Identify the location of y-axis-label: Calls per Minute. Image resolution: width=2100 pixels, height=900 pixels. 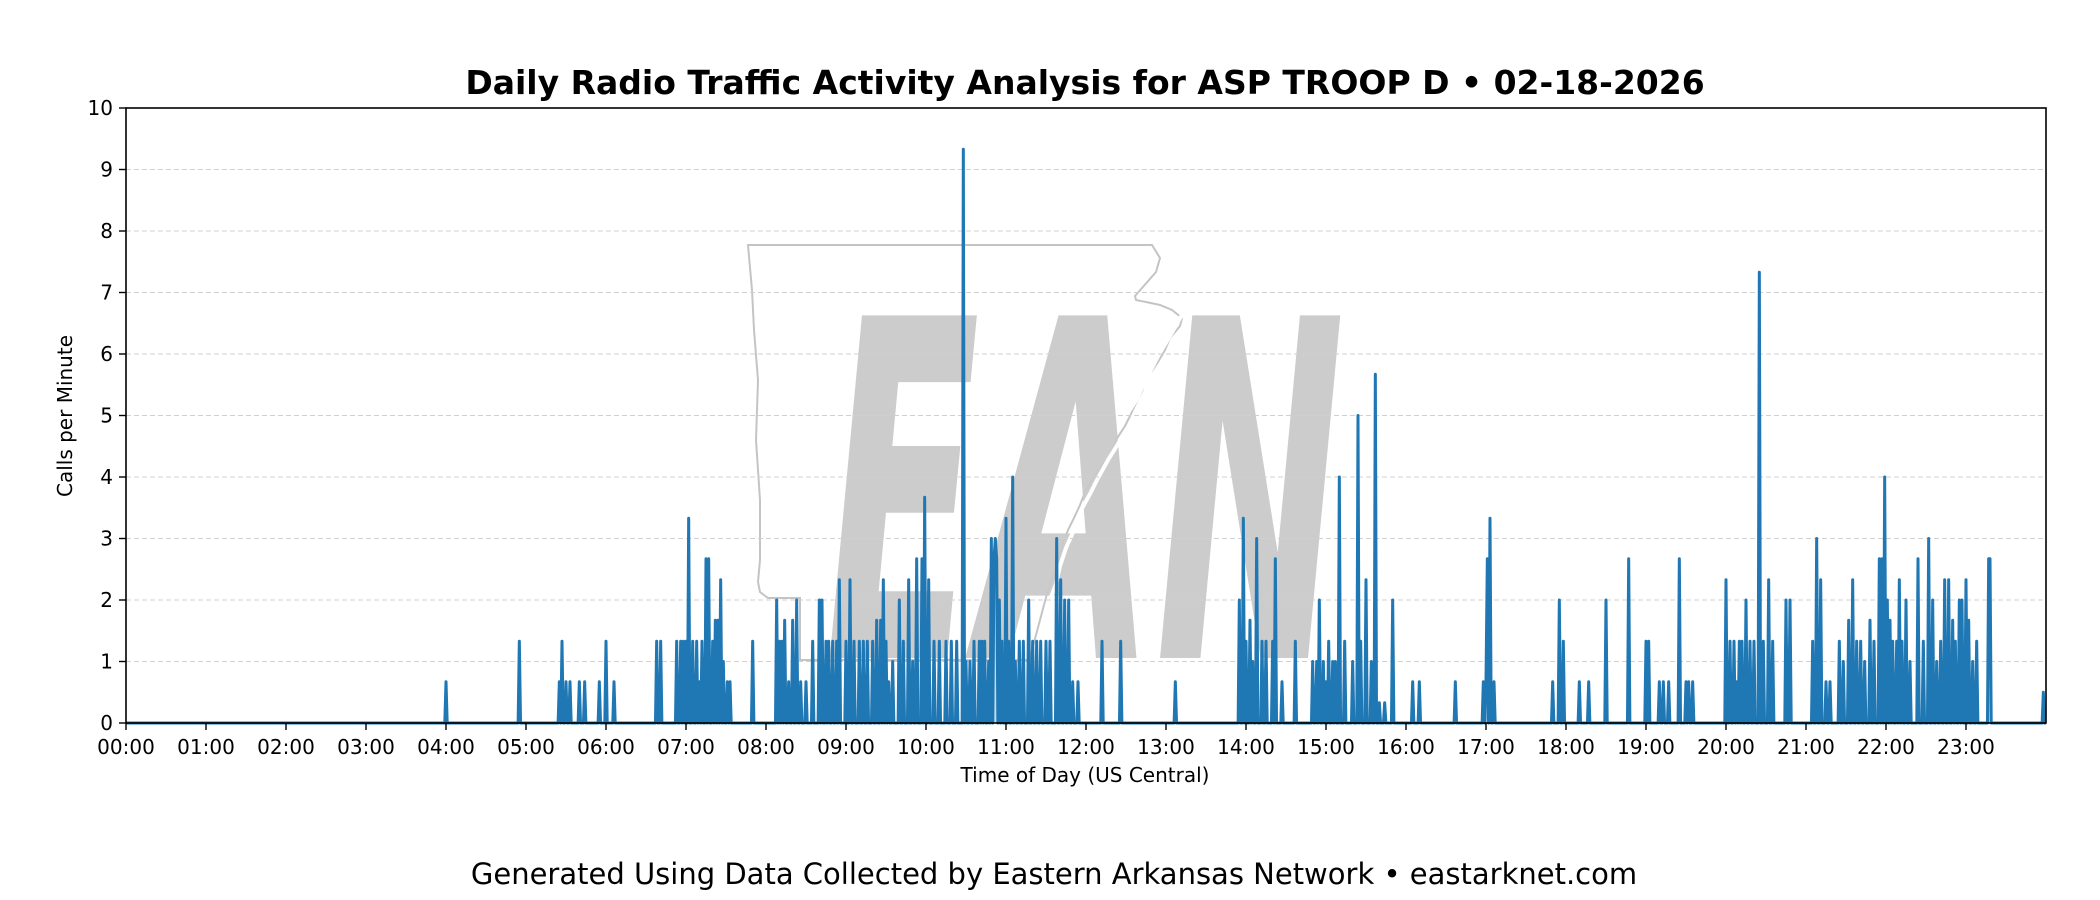
(65, 416).